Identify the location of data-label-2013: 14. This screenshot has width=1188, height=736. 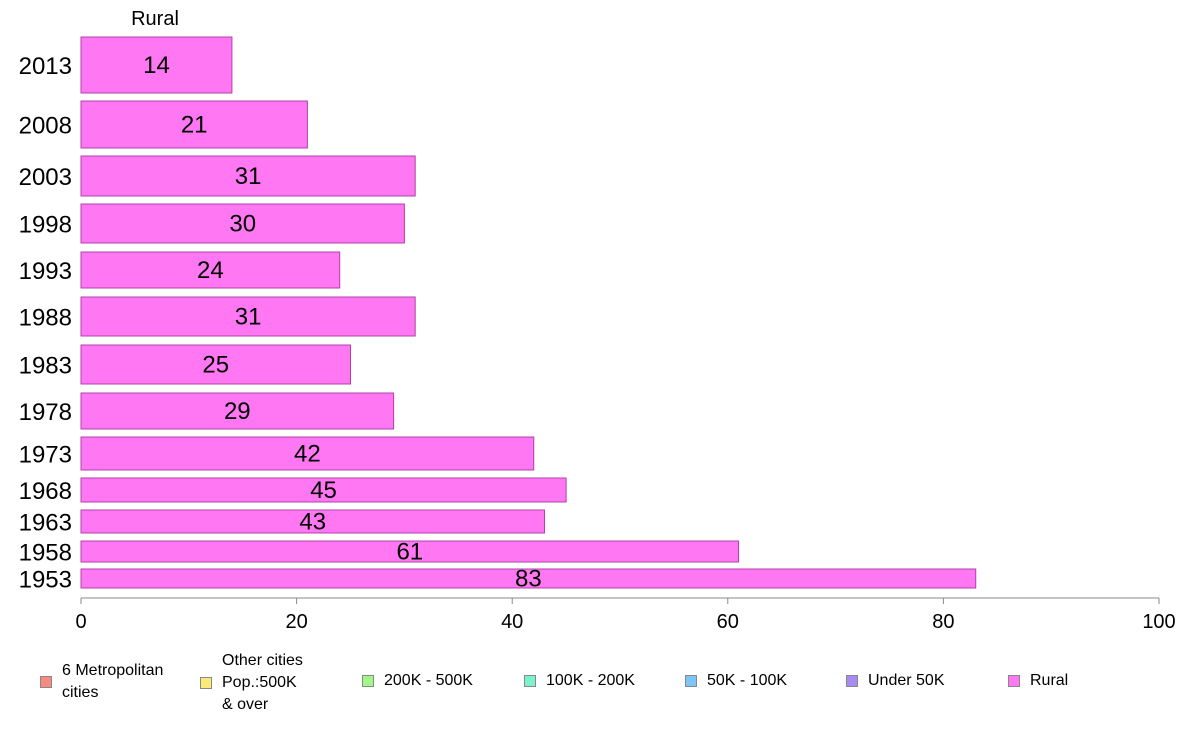
(156, 65).